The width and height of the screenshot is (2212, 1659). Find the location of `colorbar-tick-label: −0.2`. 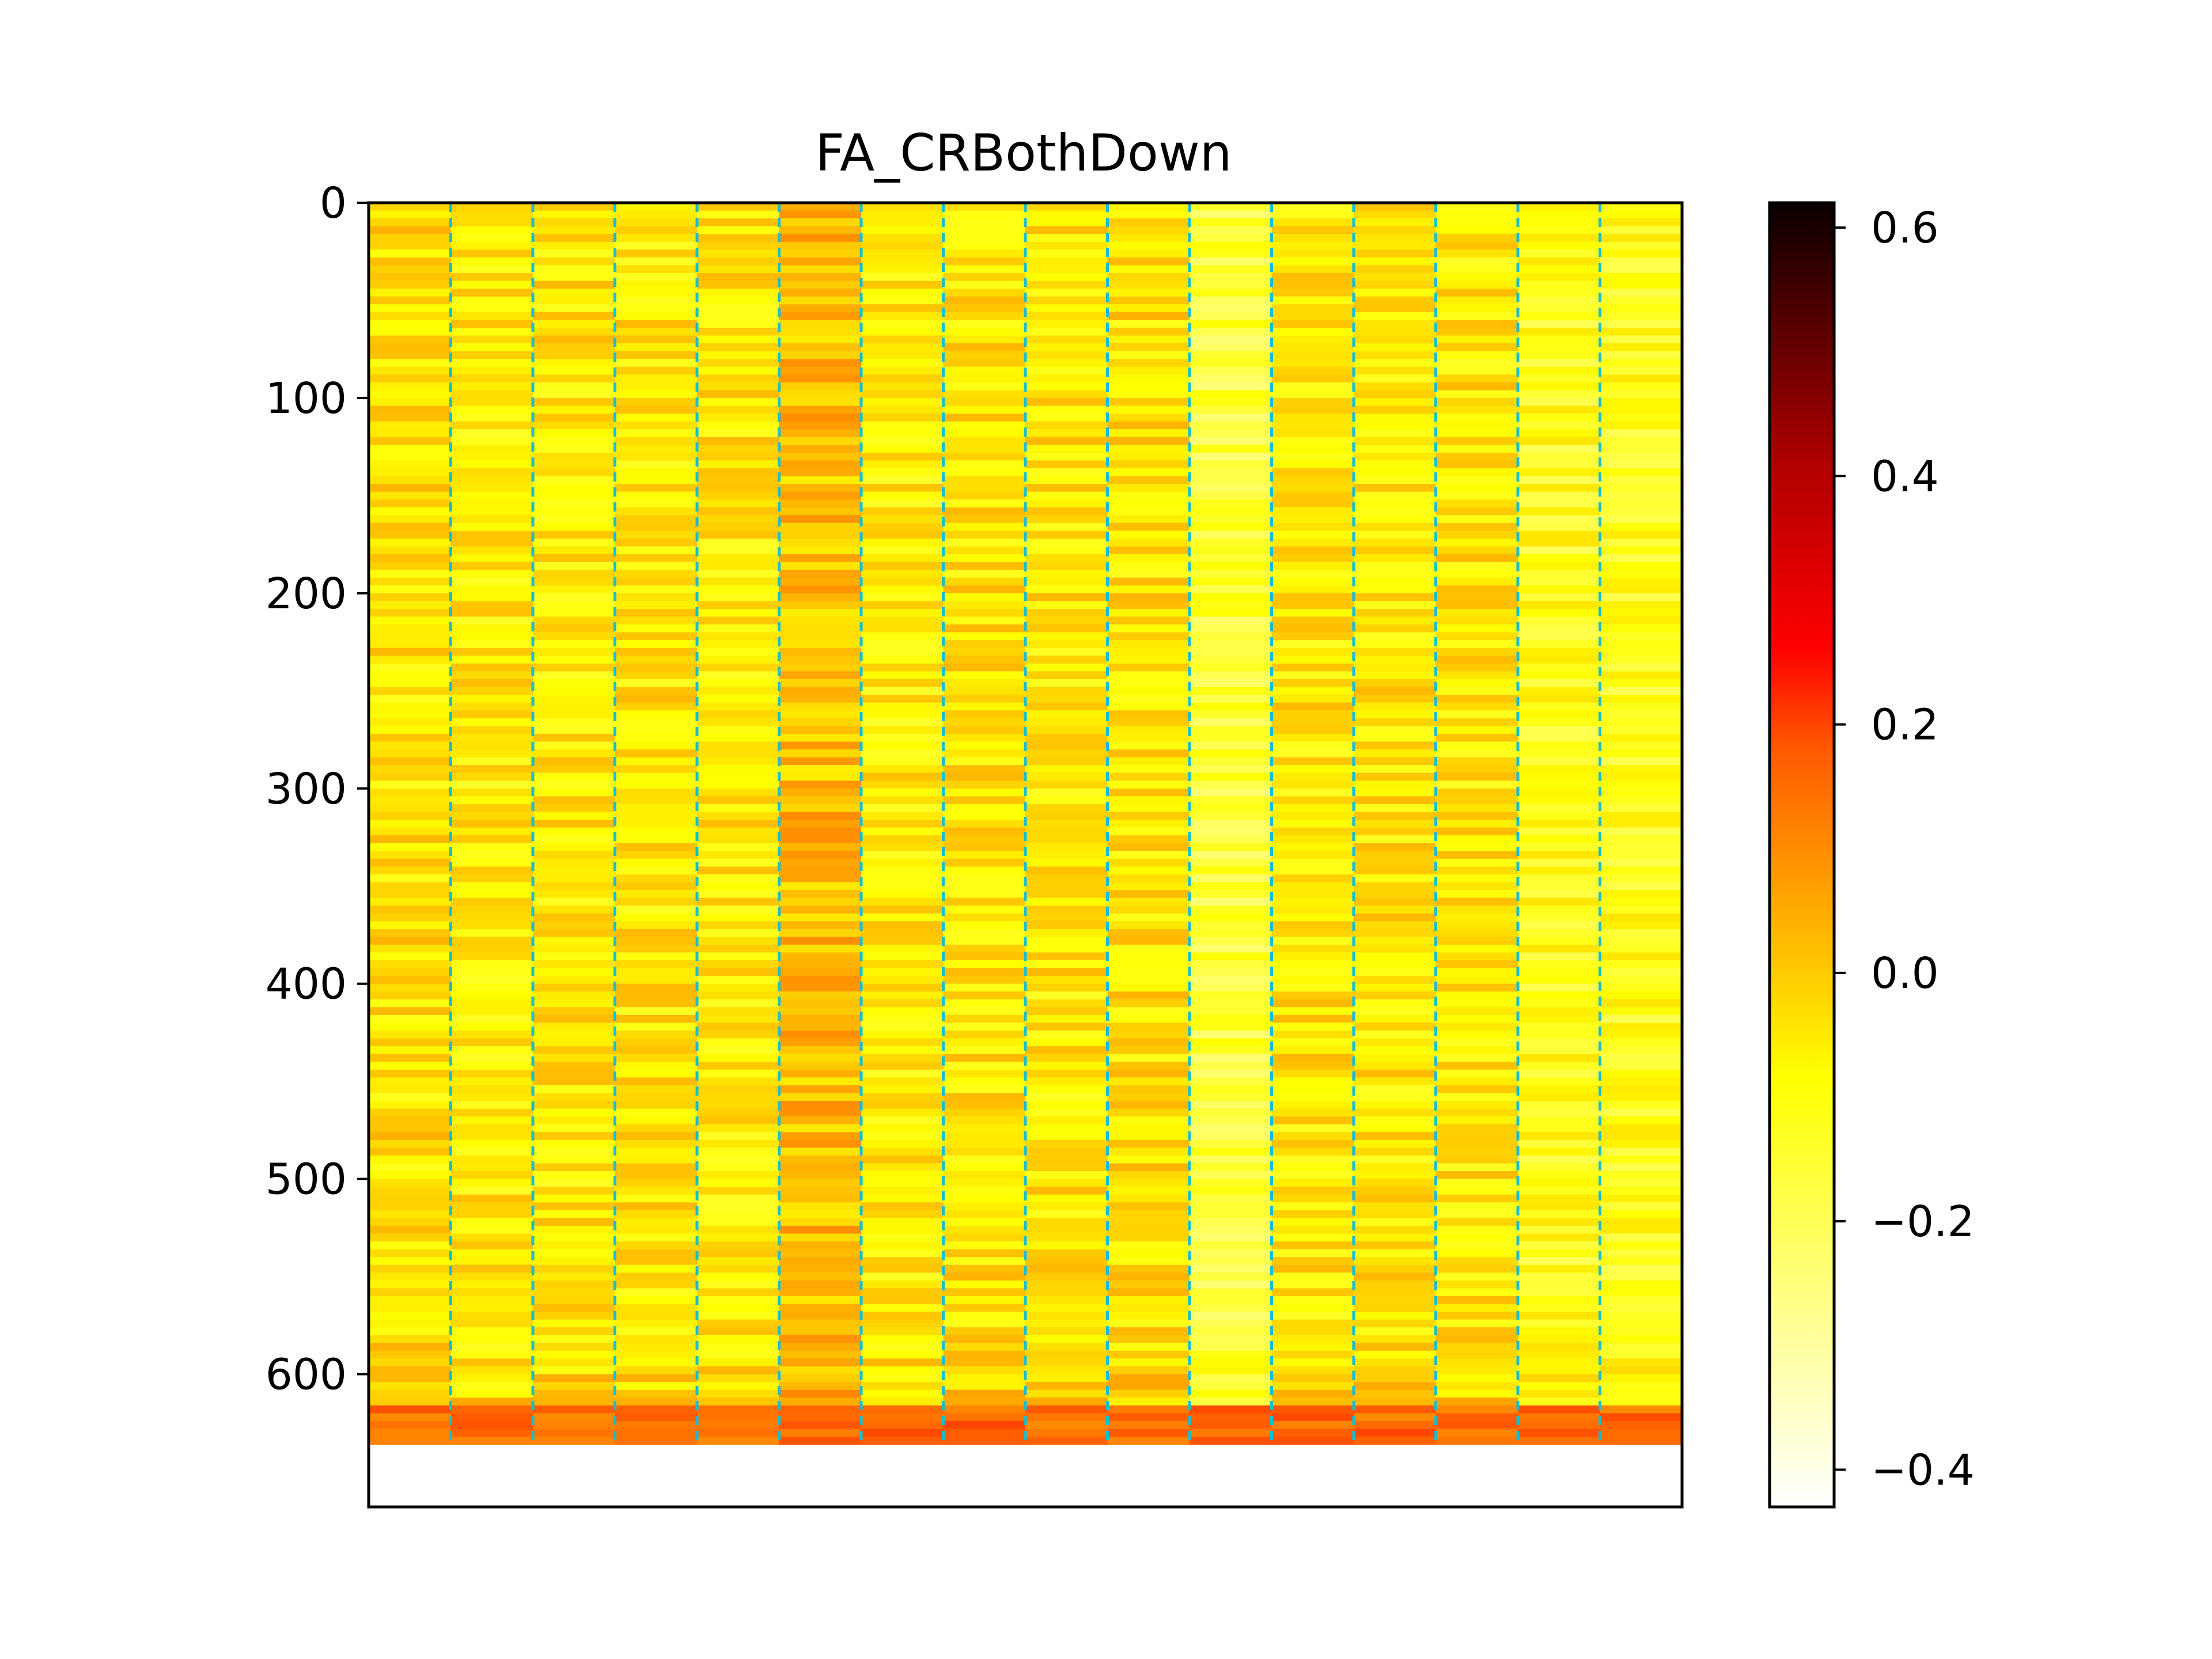

colorbar-tick-label: −0.2 is located at coordinates (1923, 1222).